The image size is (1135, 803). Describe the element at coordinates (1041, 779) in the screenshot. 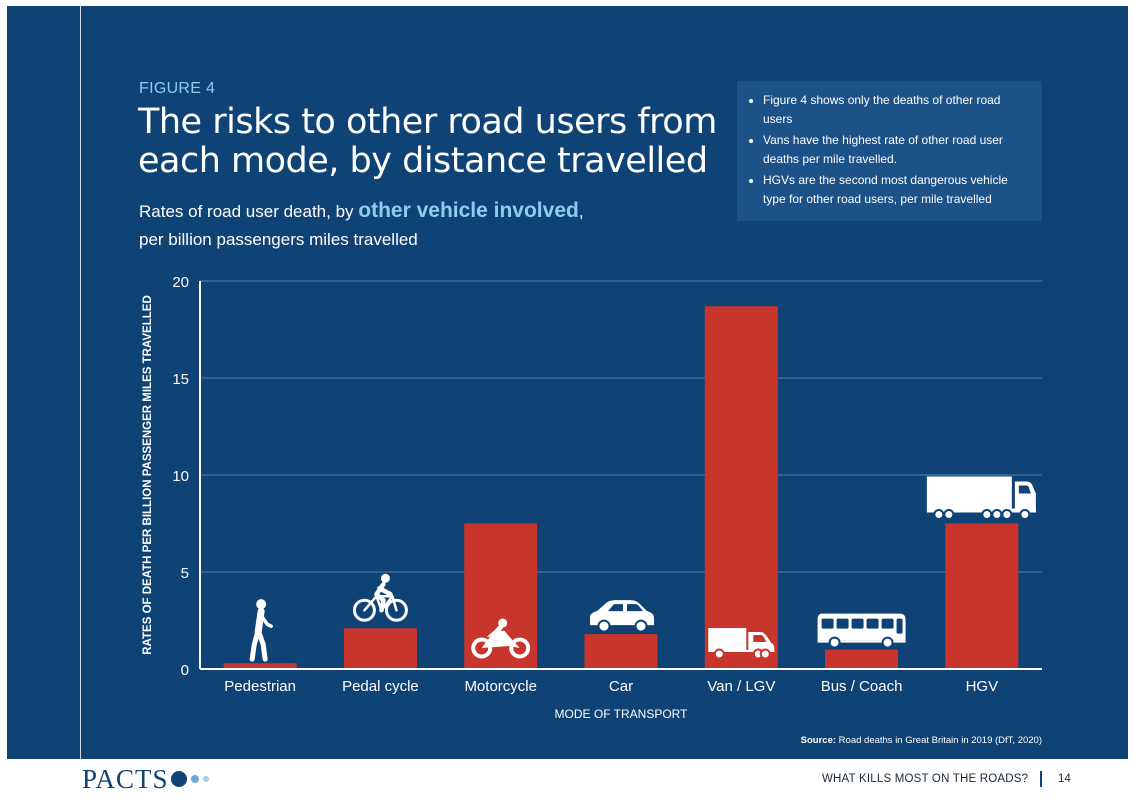

I see `footer-divider` at that location.